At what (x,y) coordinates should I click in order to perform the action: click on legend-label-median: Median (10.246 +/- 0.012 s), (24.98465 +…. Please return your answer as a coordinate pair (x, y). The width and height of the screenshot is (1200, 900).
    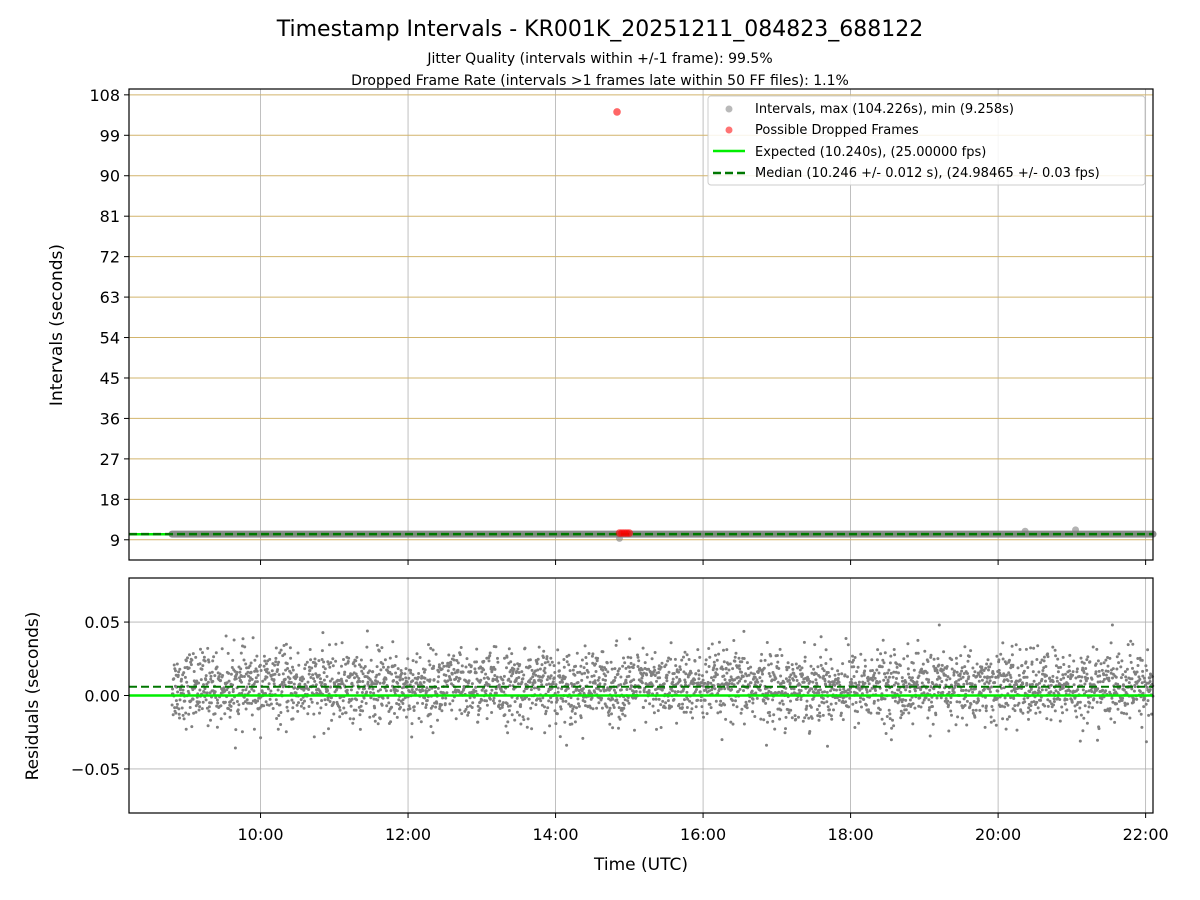
    Looking at the image, I should click on (927, 173).